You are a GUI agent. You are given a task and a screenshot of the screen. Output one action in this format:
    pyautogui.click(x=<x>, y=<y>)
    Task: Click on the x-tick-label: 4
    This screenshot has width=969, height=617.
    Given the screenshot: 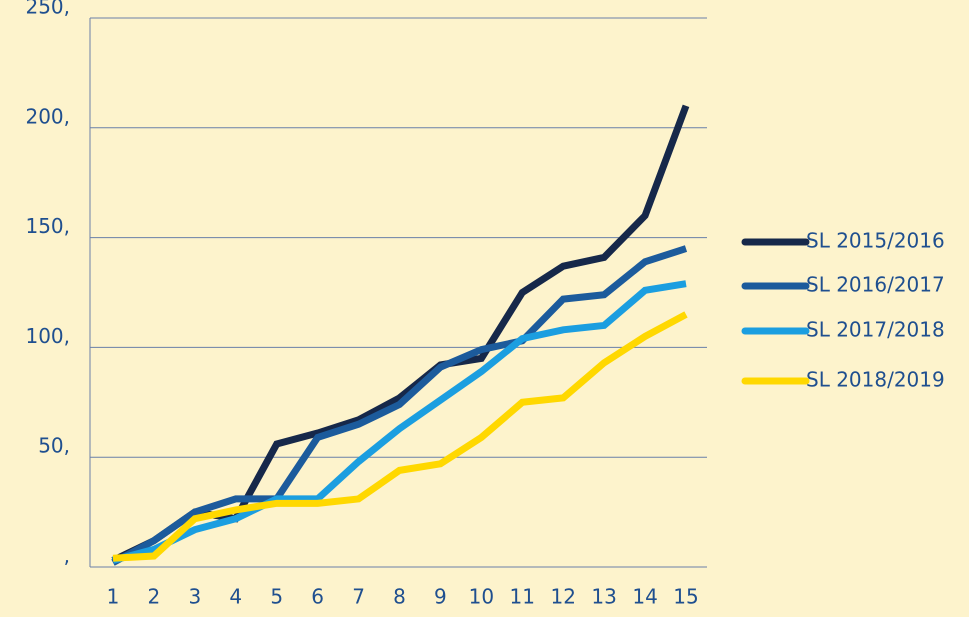 What is the action you would take?
    pyautogui.click(x=235, y=597)
    